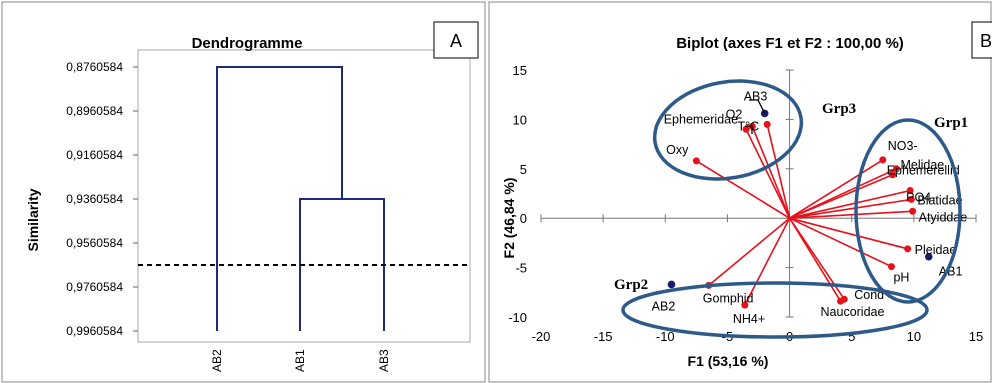 This screenshot has height=383, width=992. Describe the element at coordinates (520, 119) in the screenshot. I see `biplot-y-tick-label: 10` at that location.